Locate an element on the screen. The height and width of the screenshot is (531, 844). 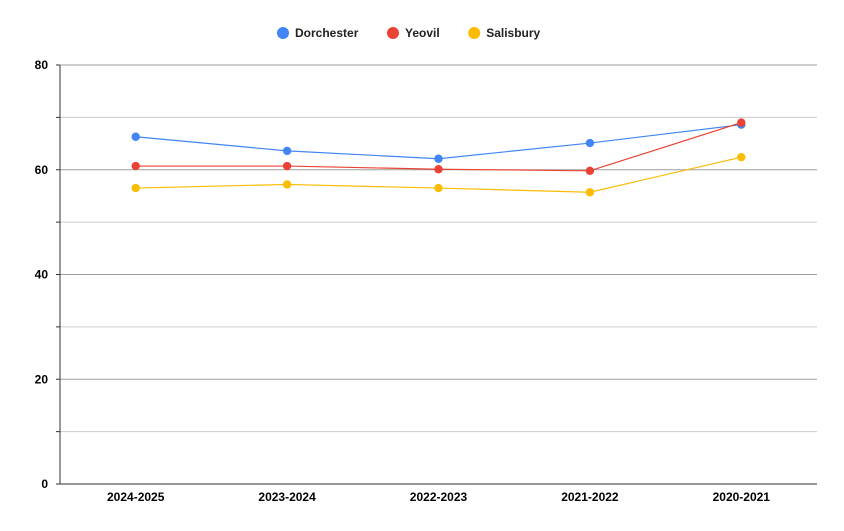
series-lines is located at coordinates (438, 157).